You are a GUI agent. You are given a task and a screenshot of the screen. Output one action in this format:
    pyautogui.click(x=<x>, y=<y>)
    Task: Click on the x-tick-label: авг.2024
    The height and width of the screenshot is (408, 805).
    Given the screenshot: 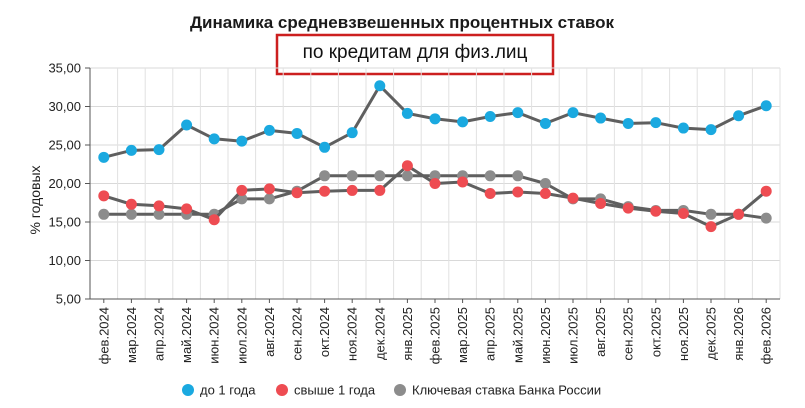 What is the action you would take?
    pyautogui.click(x=269, y=332)
    